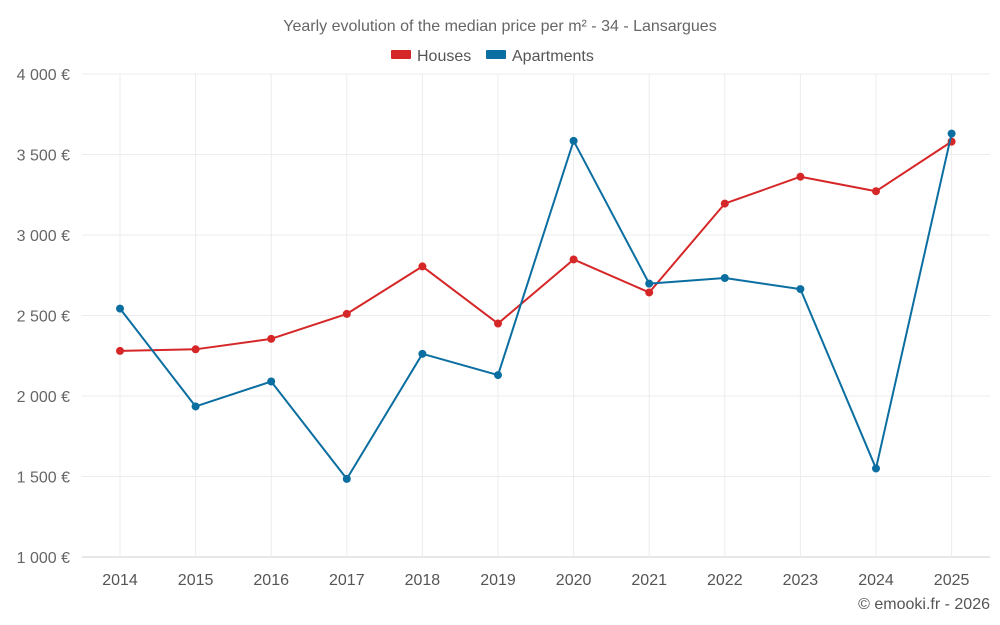 The height and width of the screenshot is (625, 1000). What do you see at coordinates (196, 580) in the screenshot?
I see `x-tick-label: 2015` at bounding box center [196, 580].